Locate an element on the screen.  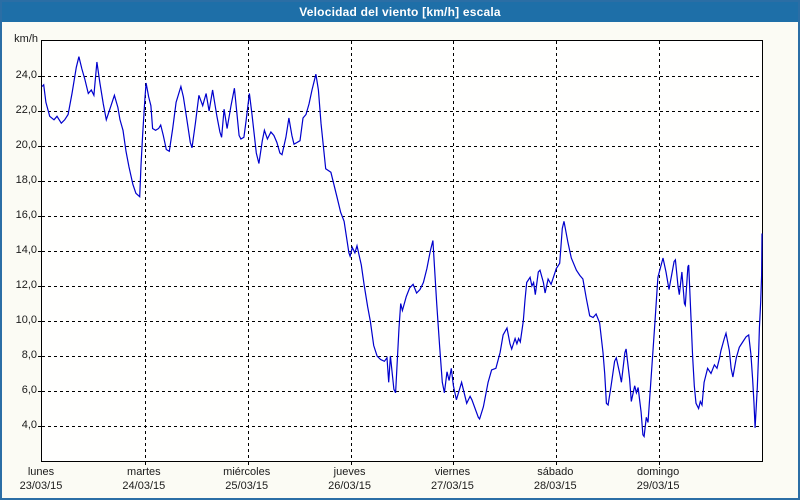
day-date: 23/03/15 is located at coordinates (41, 486).